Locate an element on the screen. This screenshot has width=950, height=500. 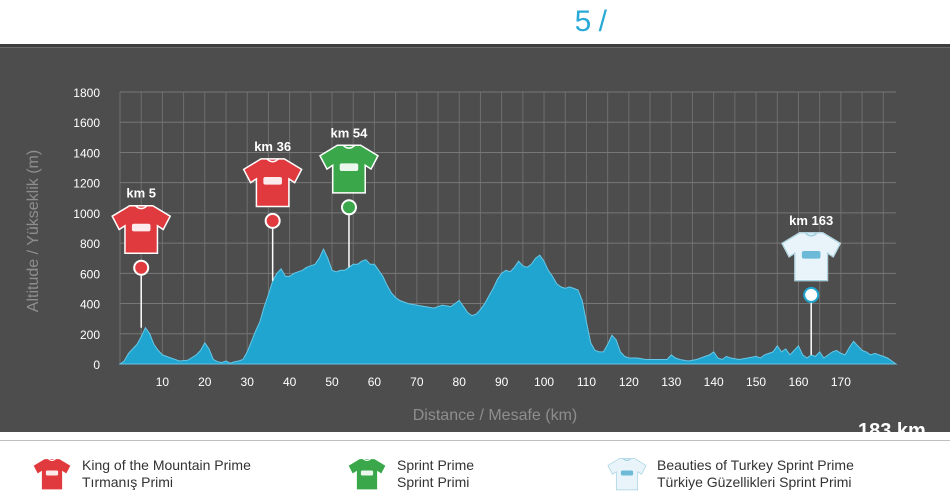
x-tick-label: 110 is located at coordinates (586, 382).